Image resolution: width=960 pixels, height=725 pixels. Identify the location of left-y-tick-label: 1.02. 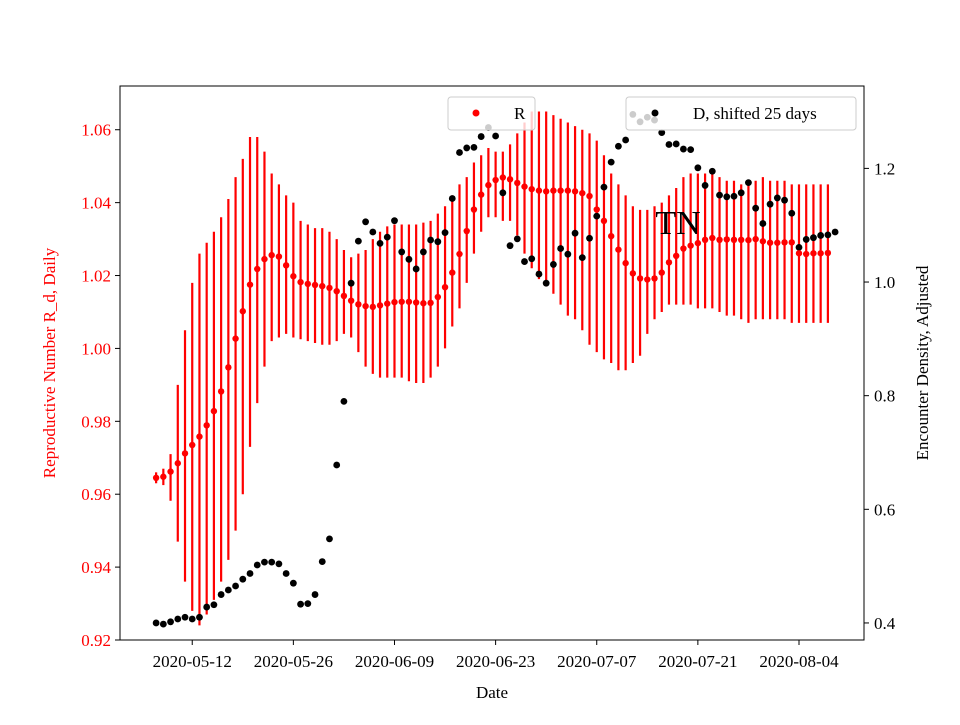
(96, 276).